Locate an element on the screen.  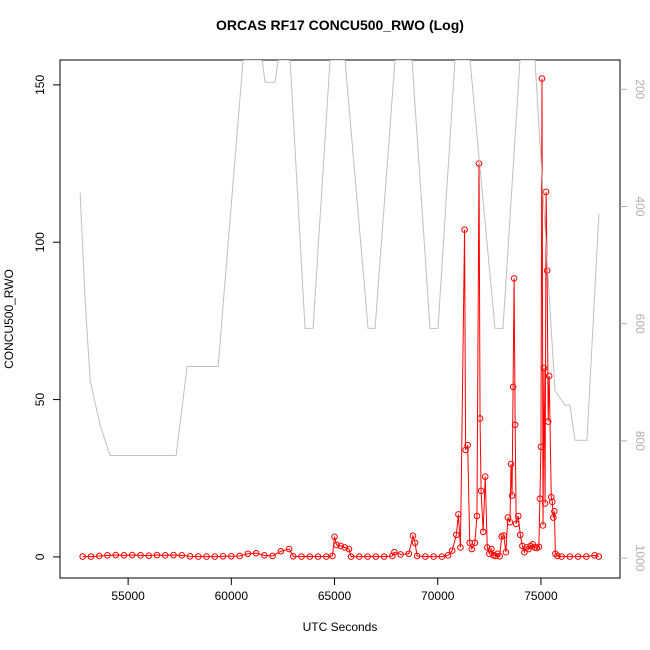
x-tick-label: 70000 is located at coordinates (438, 596).